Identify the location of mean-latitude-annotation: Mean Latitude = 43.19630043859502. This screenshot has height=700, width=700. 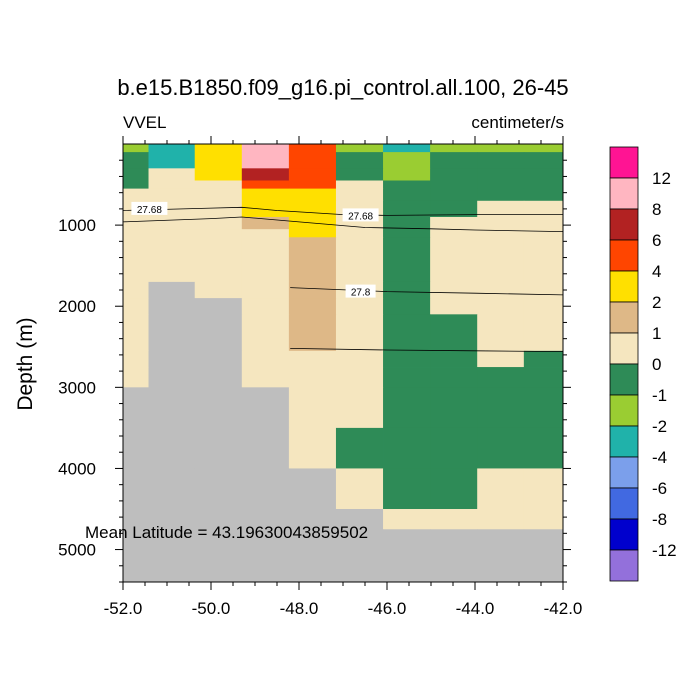
(226, 532).